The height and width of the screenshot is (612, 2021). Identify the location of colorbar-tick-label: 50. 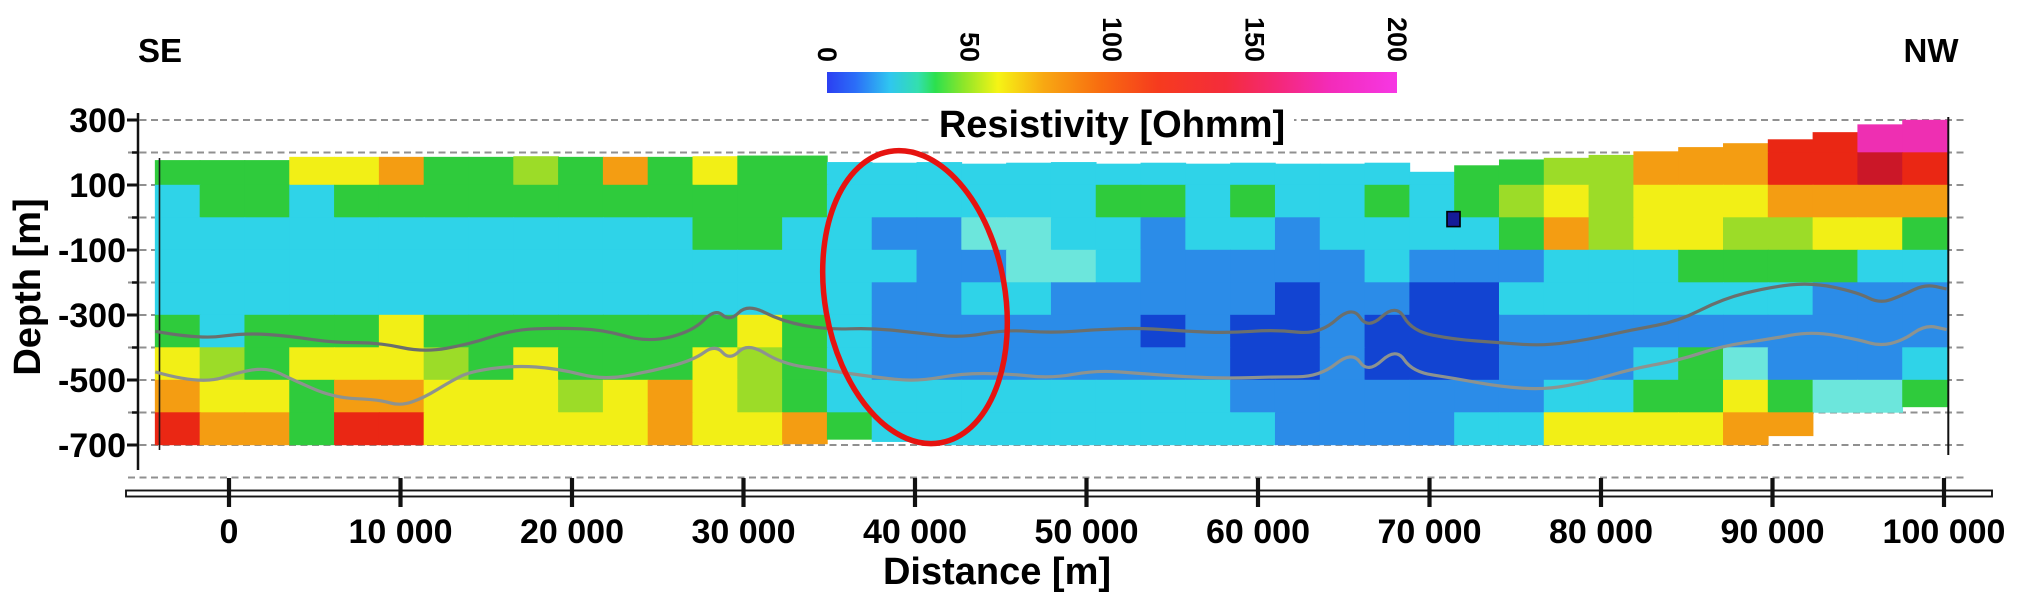
(970, 47).